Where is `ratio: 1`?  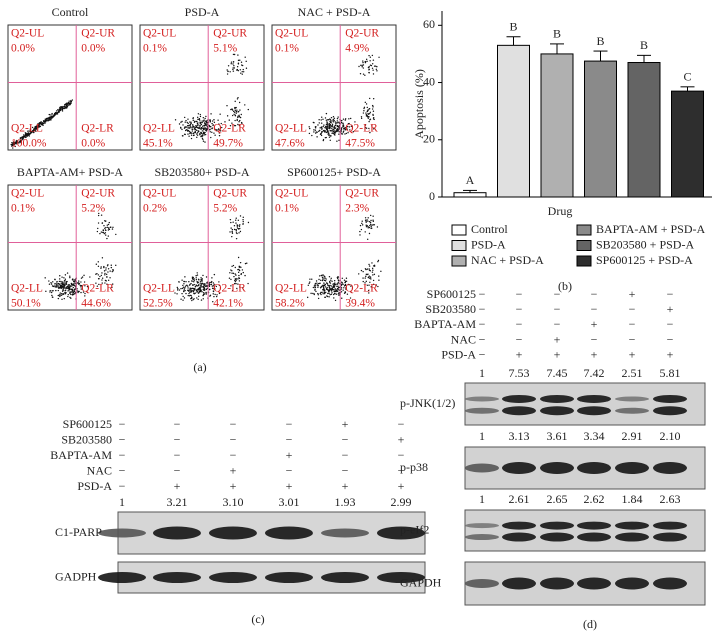
ratio: 1 is located at coordinates (482, 436).